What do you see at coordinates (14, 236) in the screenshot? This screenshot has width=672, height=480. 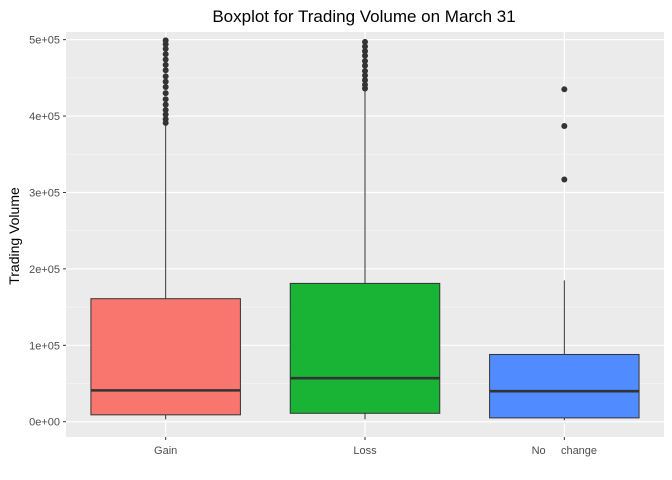 I see `y-axis-label: Trading Volume` at bounding box center [14, 236].